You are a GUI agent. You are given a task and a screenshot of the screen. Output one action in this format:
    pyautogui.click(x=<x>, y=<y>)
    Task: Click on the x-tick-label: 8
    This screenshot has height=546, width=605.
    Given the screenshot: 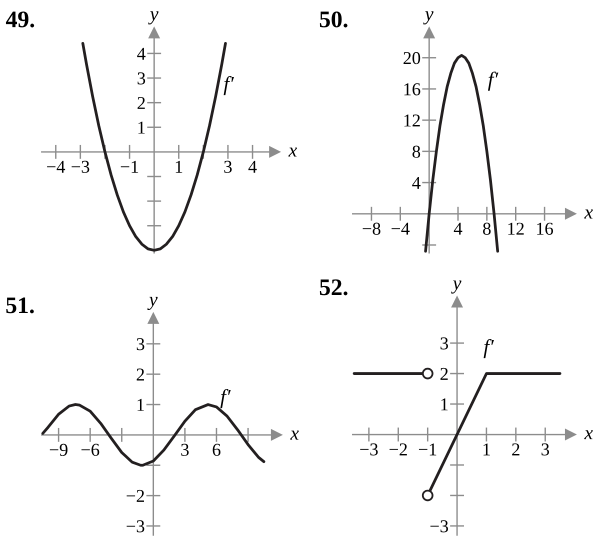 What is the action you would take?
    pyautogui.click(x=487, y=228)
    